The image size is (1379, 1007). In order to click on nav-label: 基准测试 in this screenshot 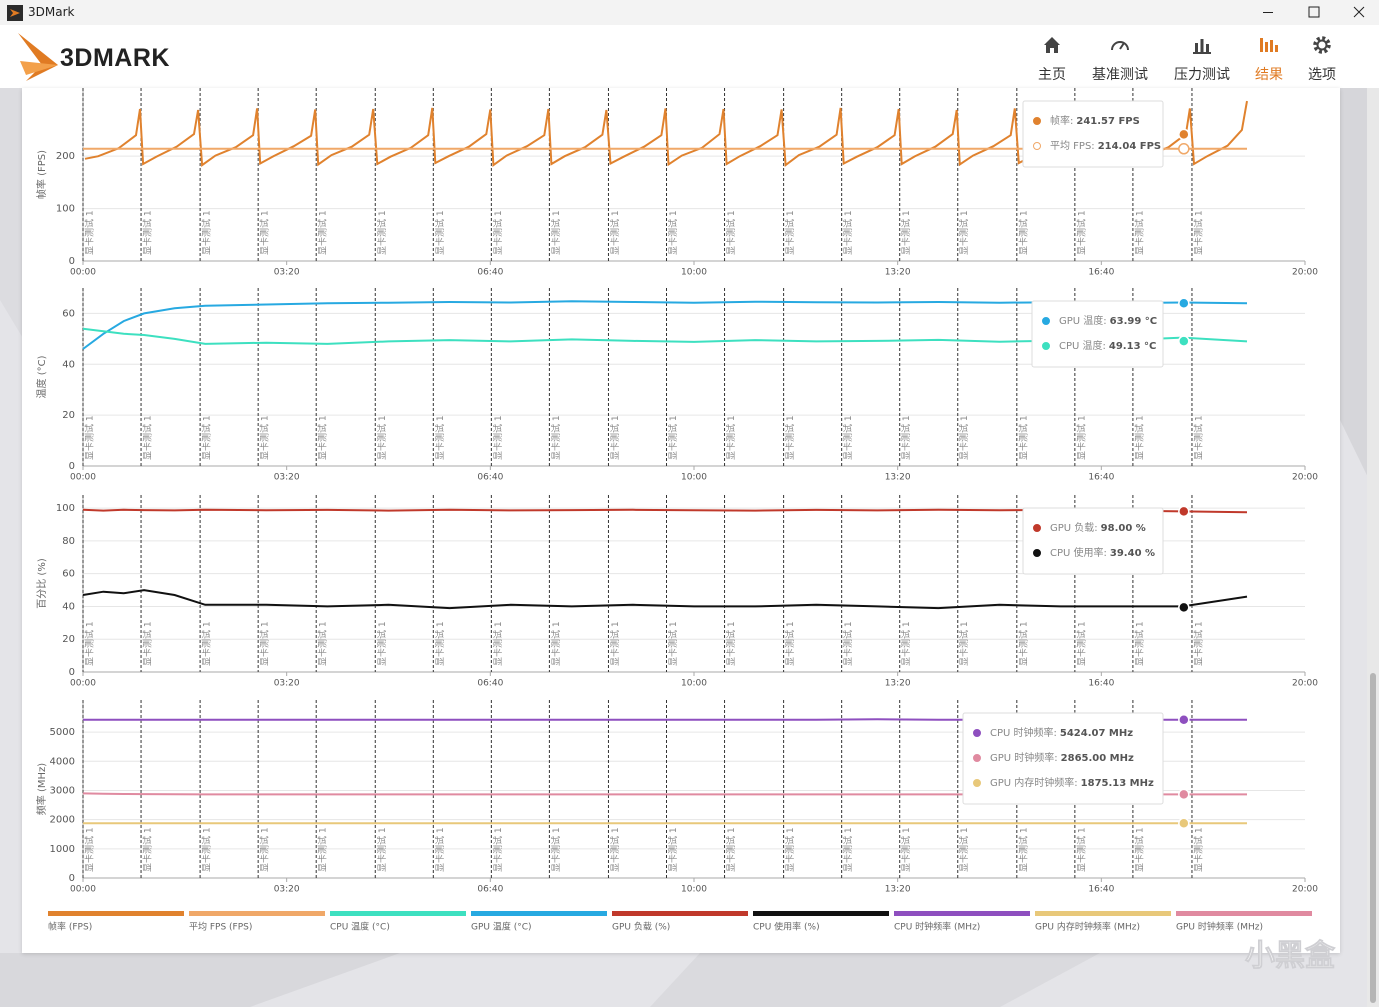, I will do `click(1120, 75)`.